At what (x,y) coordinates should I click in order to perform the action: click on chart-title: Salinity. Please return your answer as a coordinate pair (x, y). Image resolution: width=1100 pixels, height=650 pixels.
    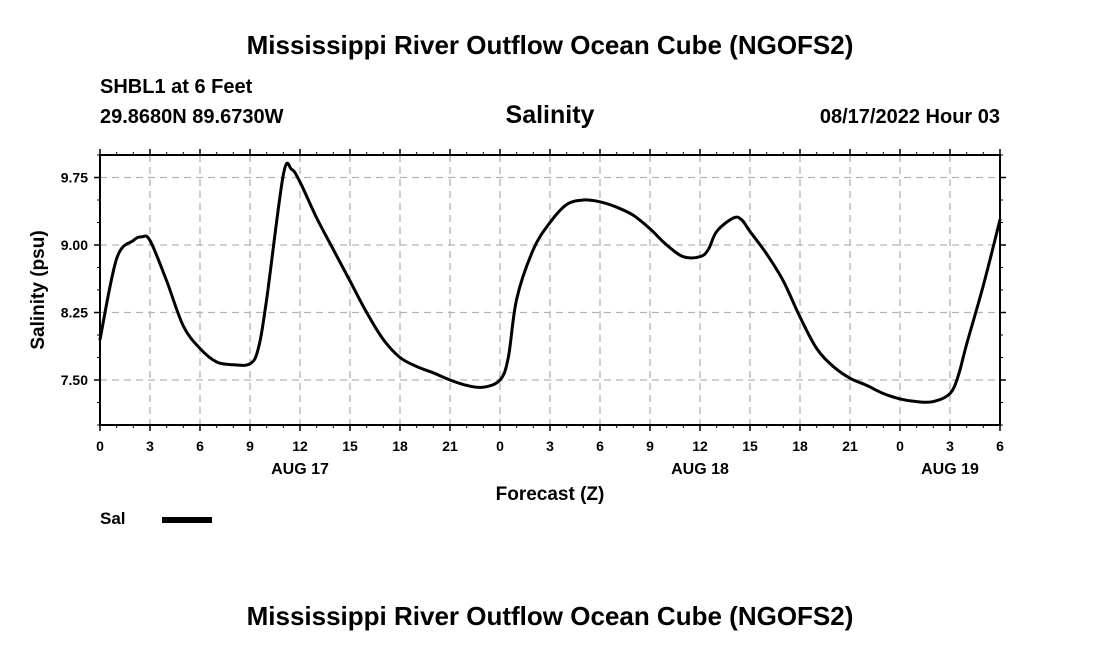
    Looking at the image, I should click on (550, 115).